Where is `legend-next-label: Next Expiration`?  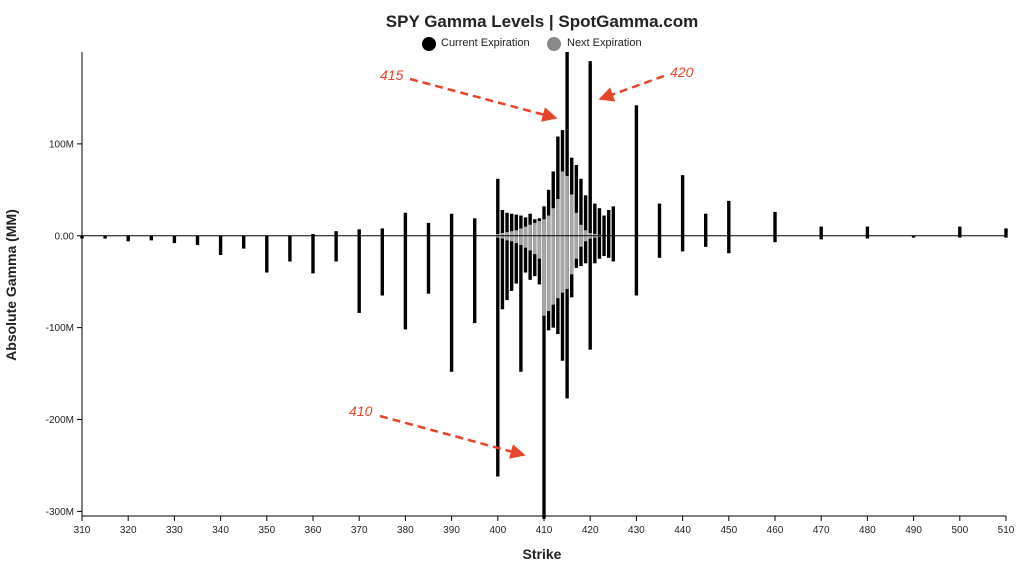 legend-next-label: Next Expiration is located at coordinates (604, 43).